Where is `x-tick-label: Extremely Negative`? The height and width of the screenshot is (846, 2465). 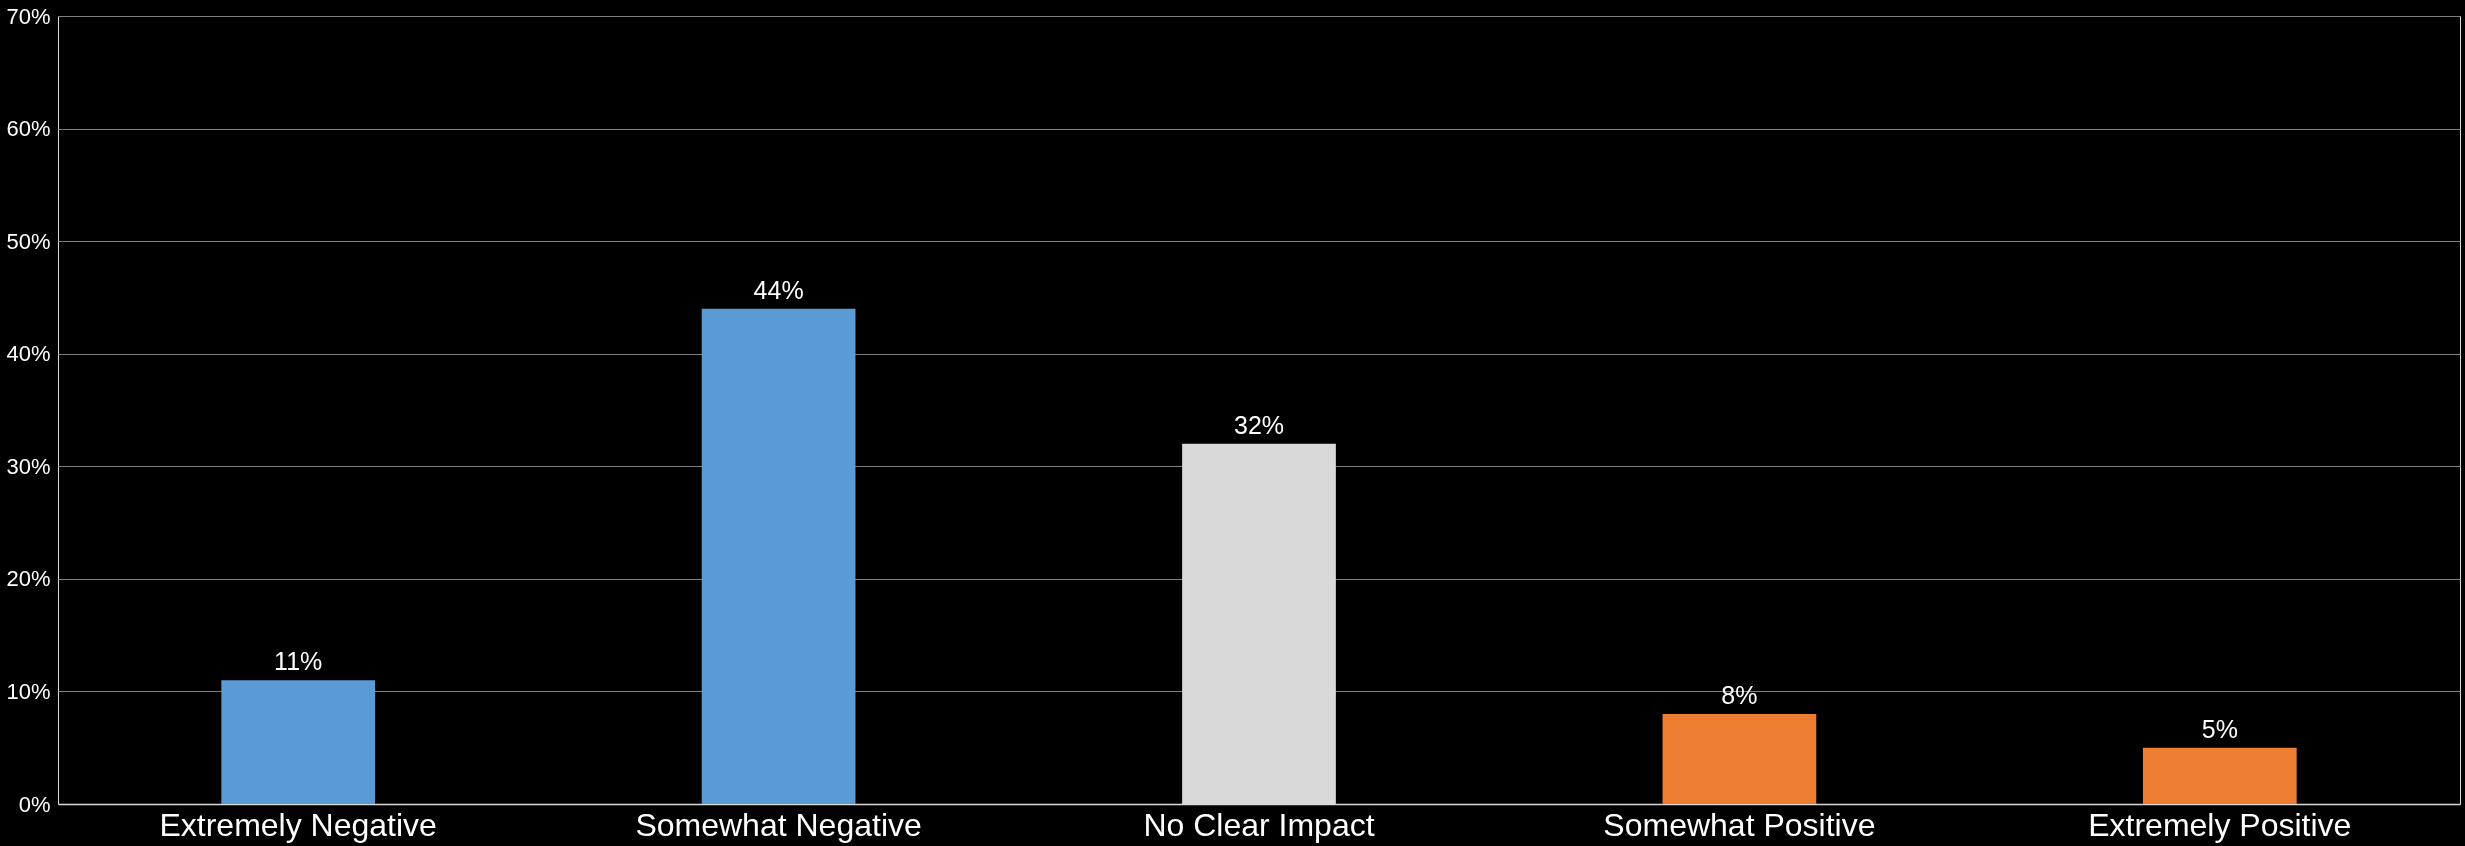
x-tick-label: Extremely Negative is located at coordinates (298, 824).